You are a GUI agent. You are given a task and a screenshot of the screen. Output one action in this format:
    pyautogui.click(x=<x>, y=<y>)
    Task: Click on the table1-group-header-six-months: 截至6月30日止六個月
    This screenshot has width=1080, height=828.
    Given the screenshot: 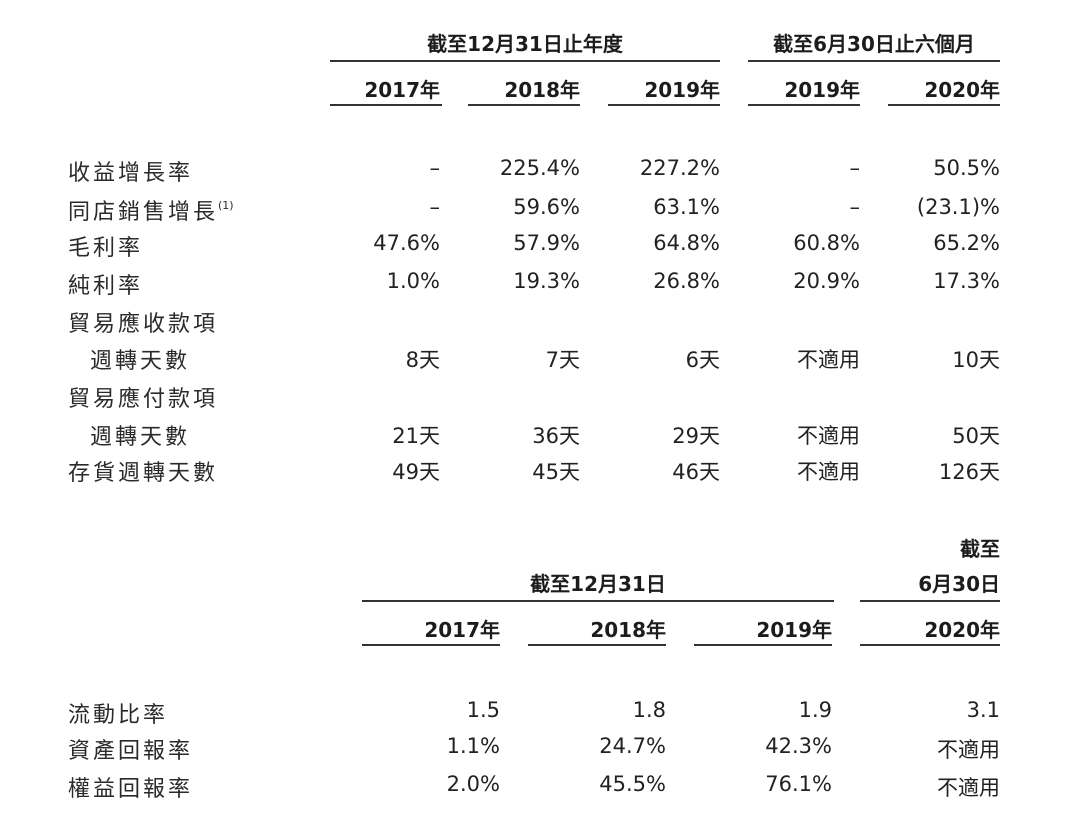 What is the action you would take?
    pyautogui.click(x=874, y=44)
    